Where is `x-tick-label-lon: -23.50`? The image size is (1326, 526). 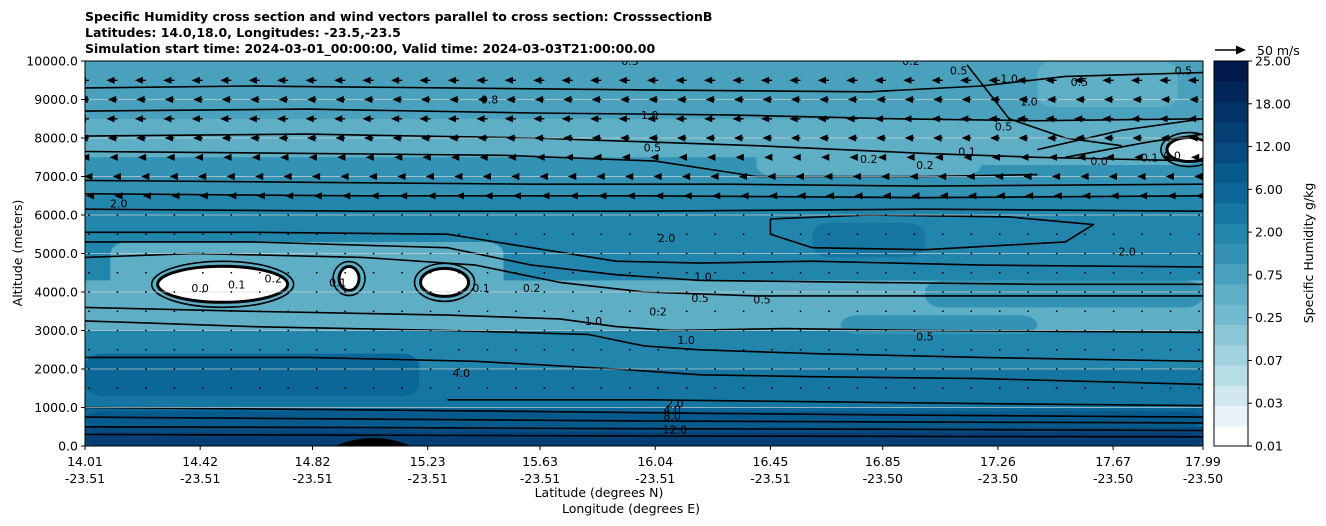
x-tick-label-lon: -23.50 is located at coordinates (1203, 478).